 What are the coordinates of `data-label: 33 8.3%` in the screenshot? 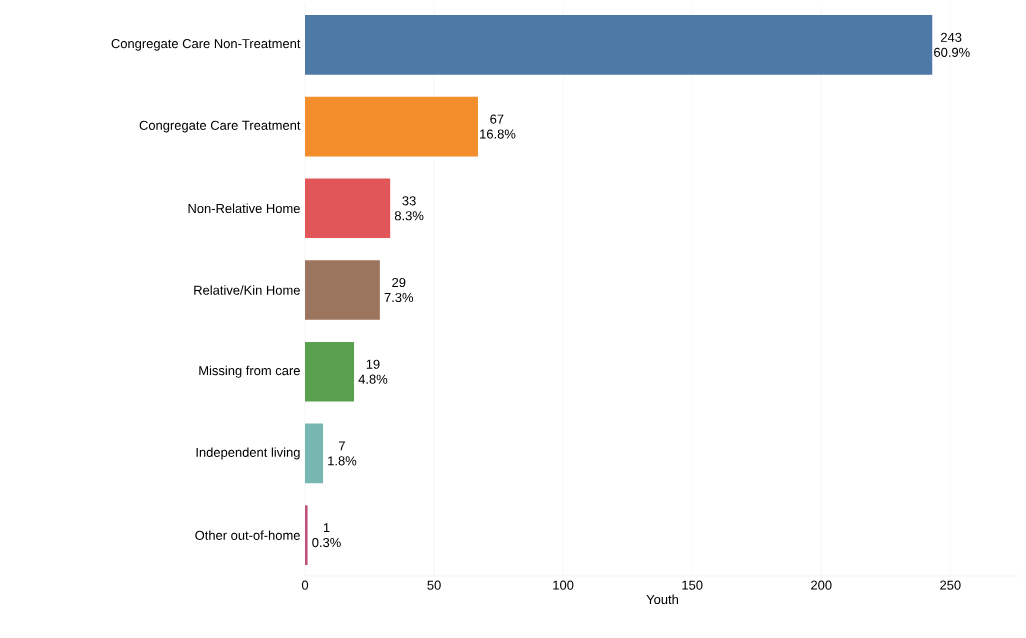 It's located at (409, 208).